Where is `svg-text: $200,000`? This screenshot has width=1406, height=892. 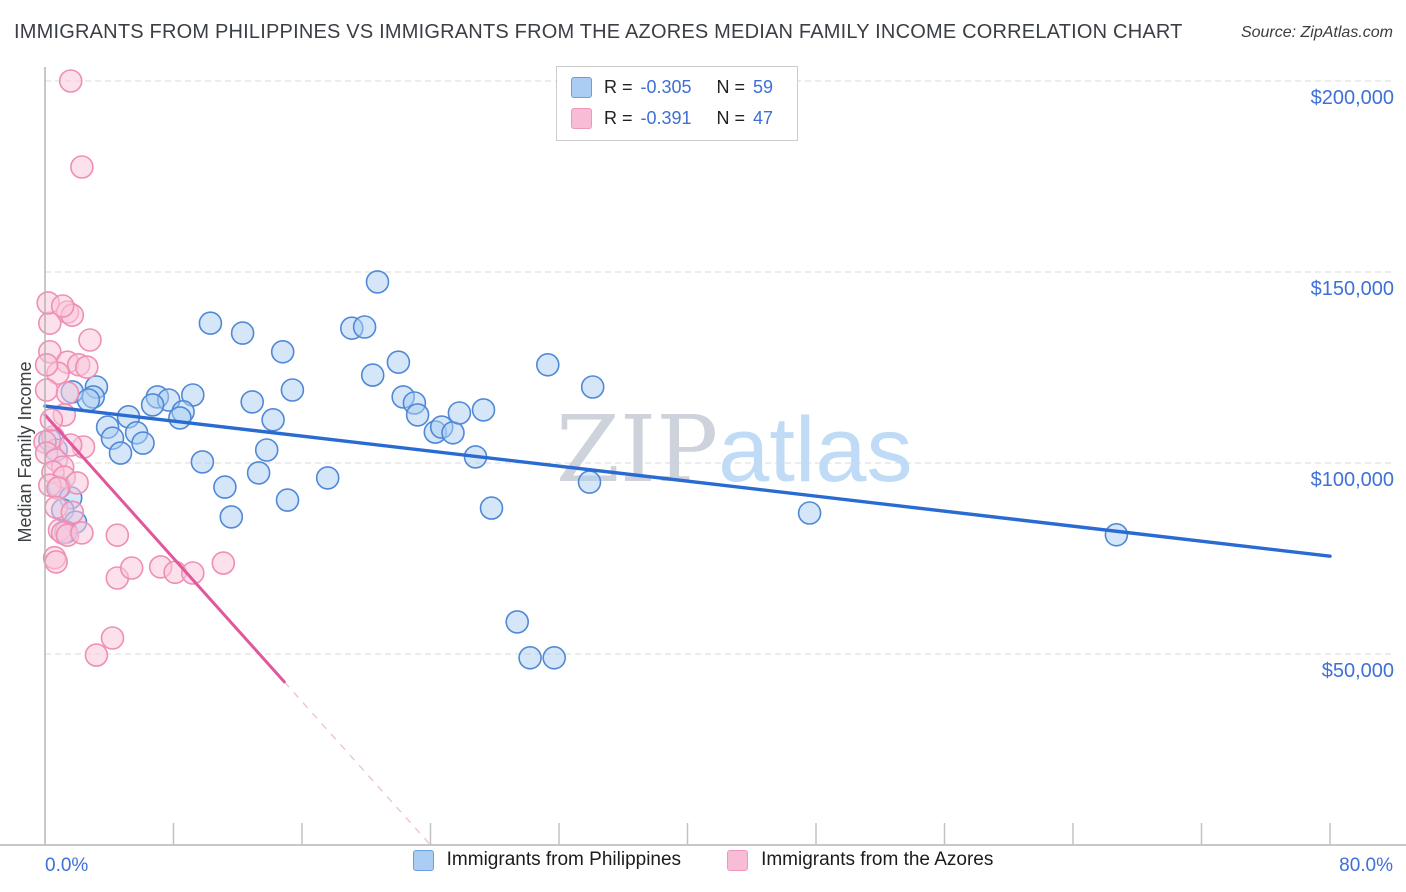 svg-text: $200,000 is located at coordinates (1352, 98).